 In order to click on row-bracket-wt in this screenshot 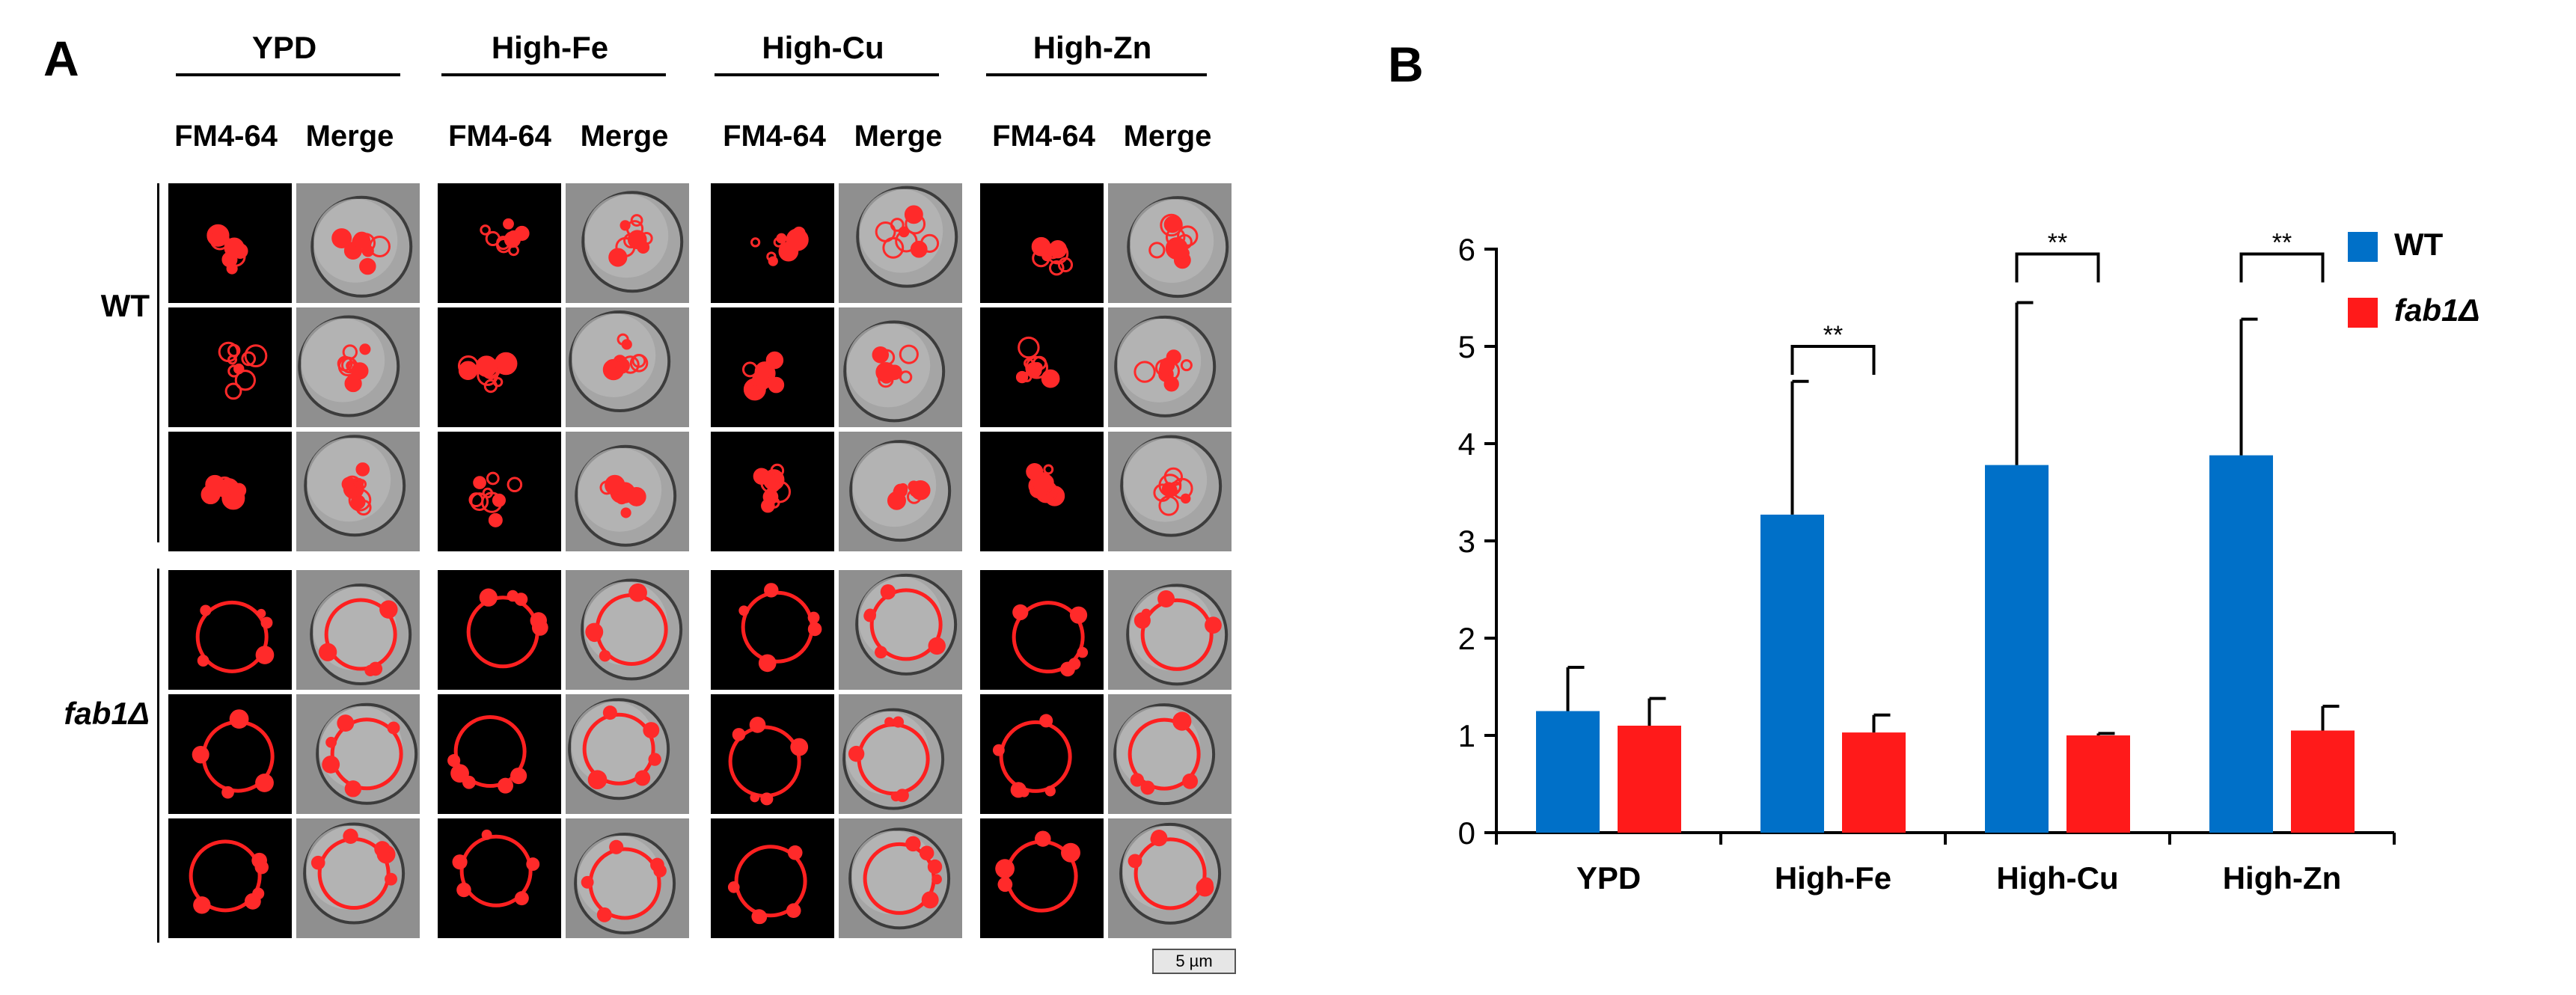, I will do `click(158, 363)`.